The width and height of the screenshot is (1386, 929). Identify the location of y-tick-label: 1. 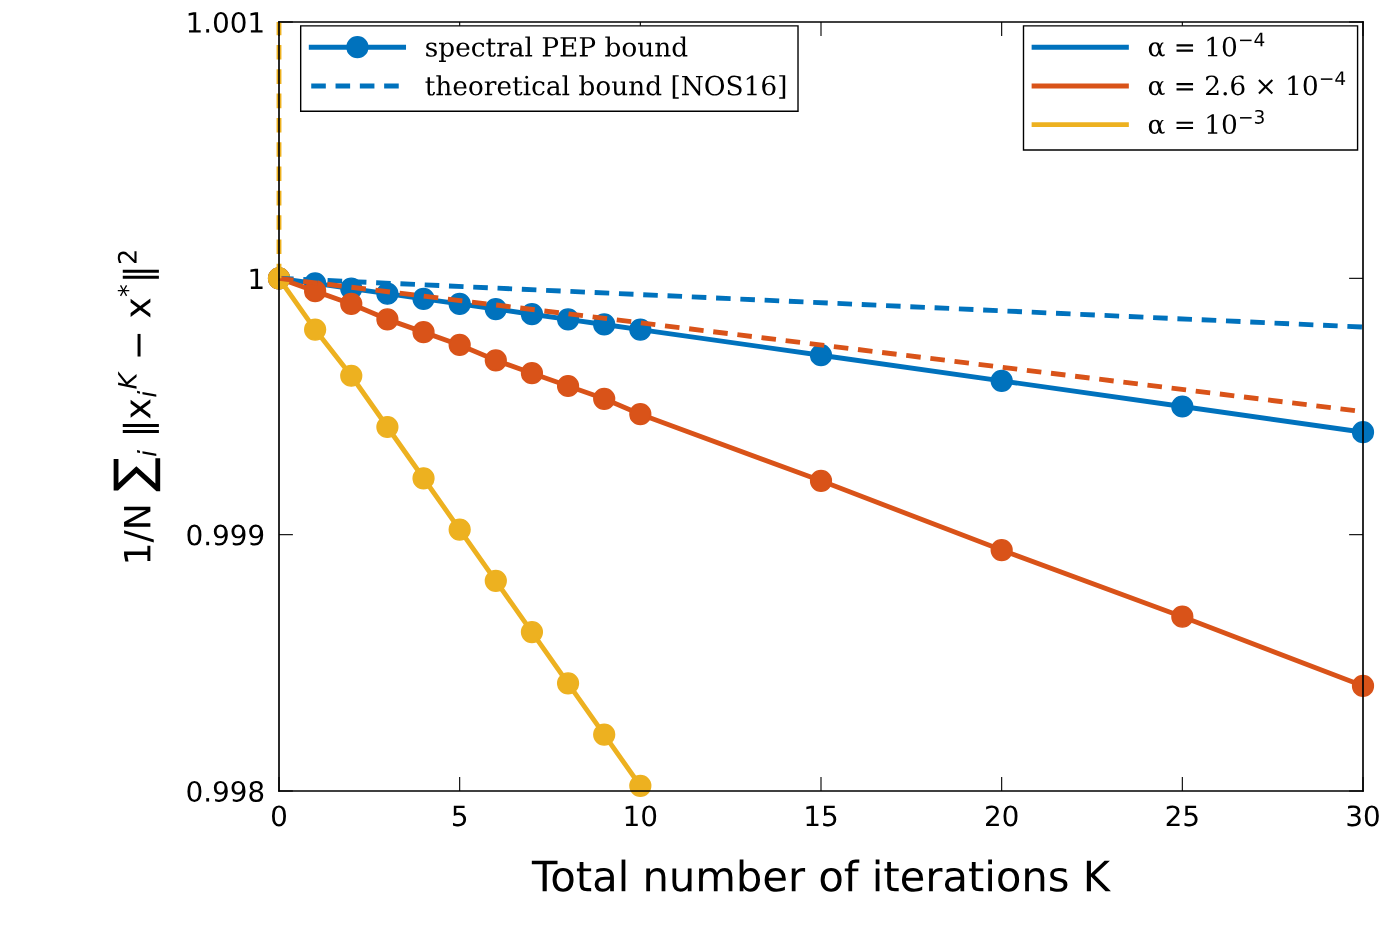
(256, 278).